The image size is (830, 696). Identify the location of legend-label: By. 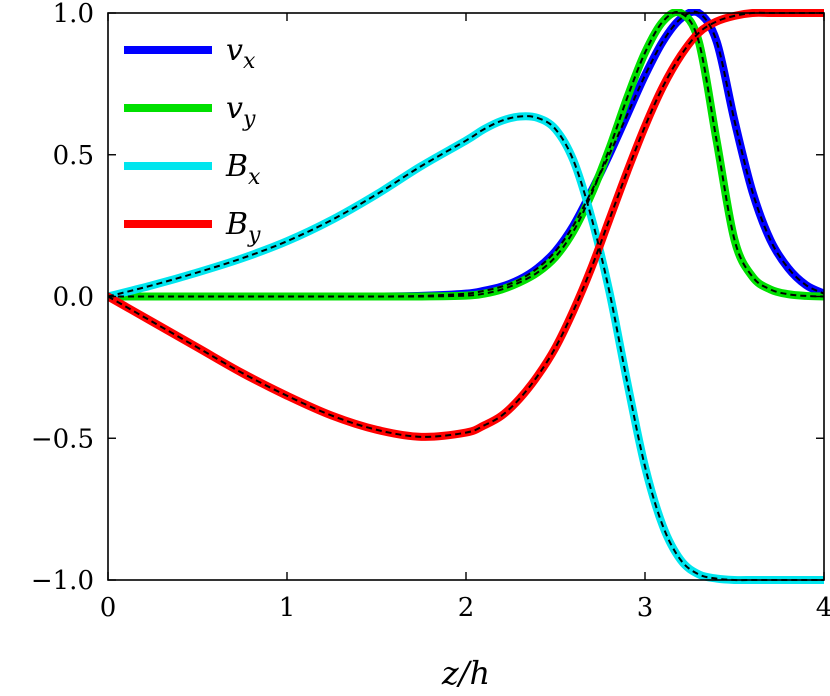
(243, 227).